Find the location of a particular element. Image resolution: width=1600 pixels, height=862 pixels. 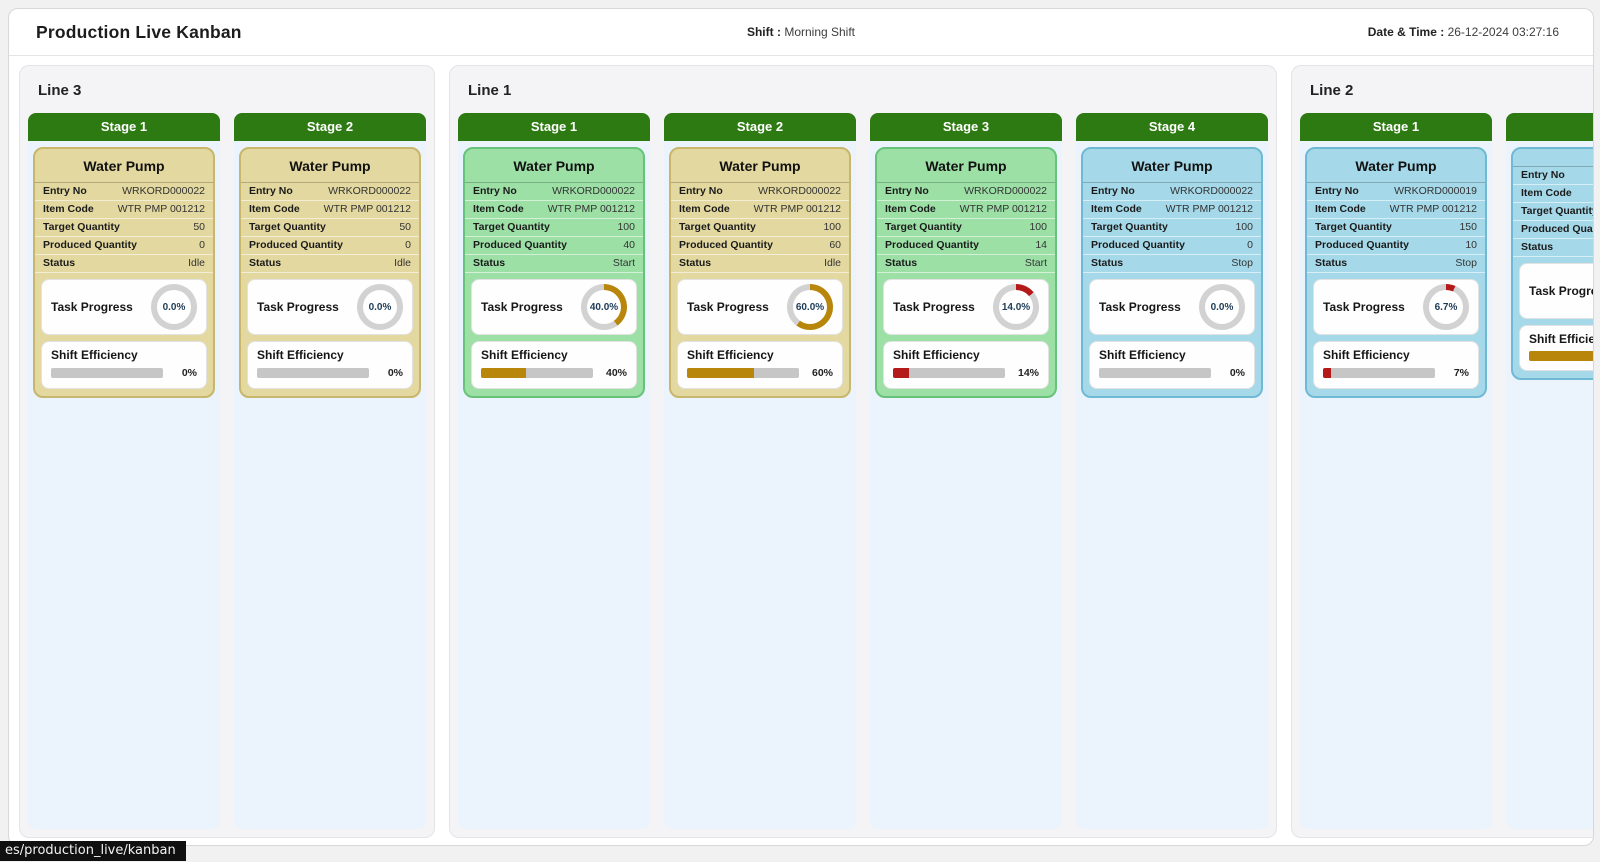

field-row: Produced Quantity 60 is located at coordinates (760, 246).